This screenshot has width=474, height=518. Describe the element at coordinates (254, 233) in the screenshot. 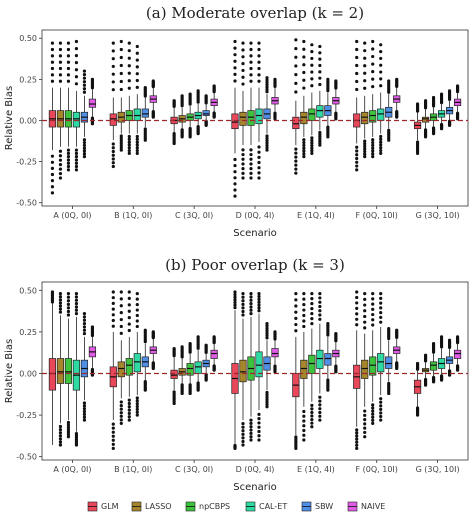

I see `x-axis-label: Scenario` at that location.